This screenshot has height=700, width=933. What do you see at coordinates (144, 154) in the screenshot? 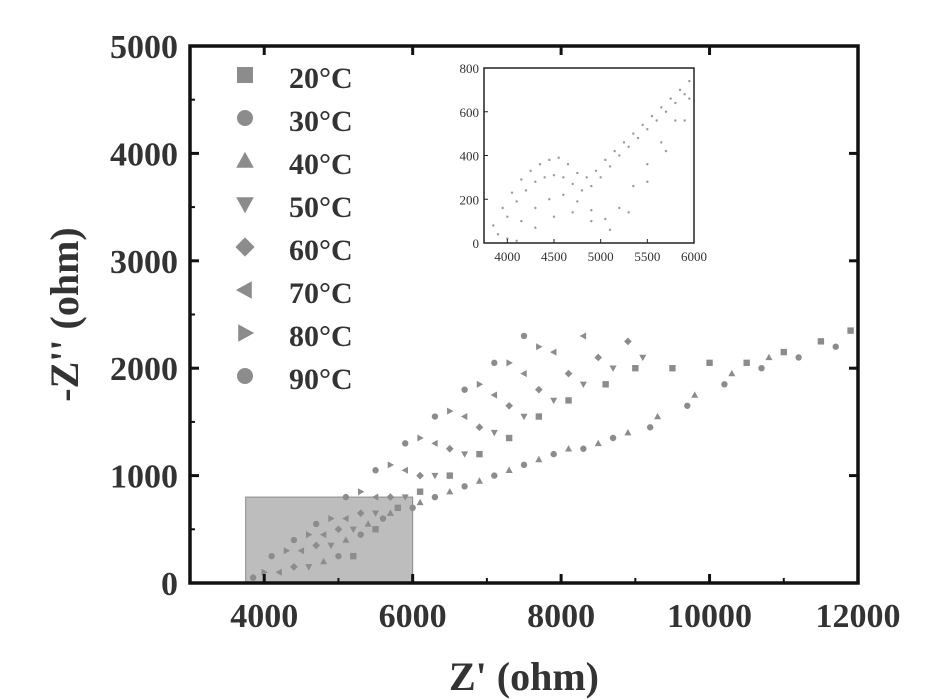
I see `y-tick-label: 4000` at bounding box center [144, 154].